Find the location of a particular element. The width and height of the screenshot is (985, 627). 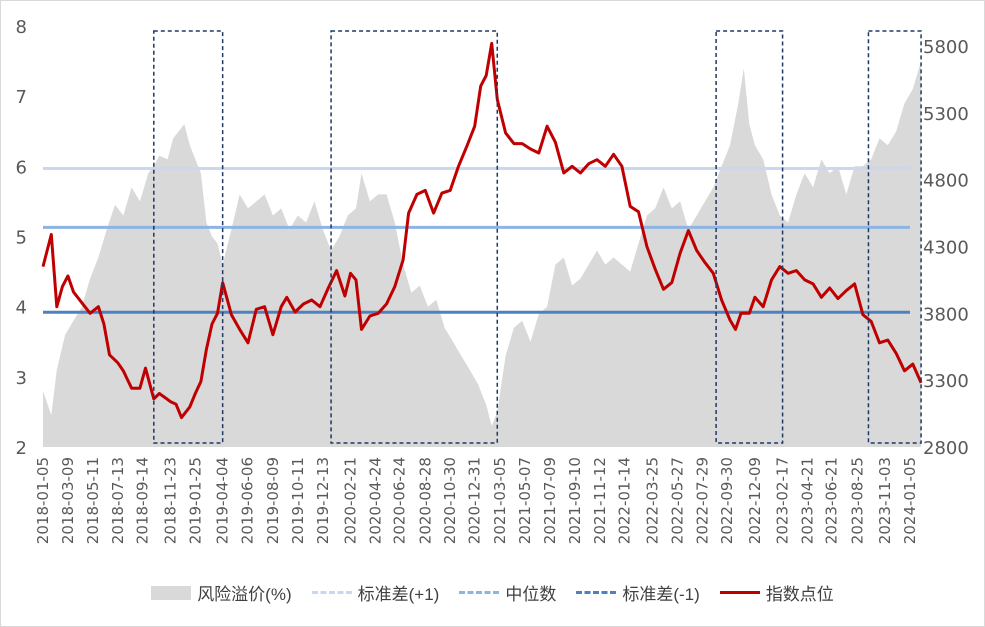

left-tick-label-5: 5 is located at coordinates (21, 238).